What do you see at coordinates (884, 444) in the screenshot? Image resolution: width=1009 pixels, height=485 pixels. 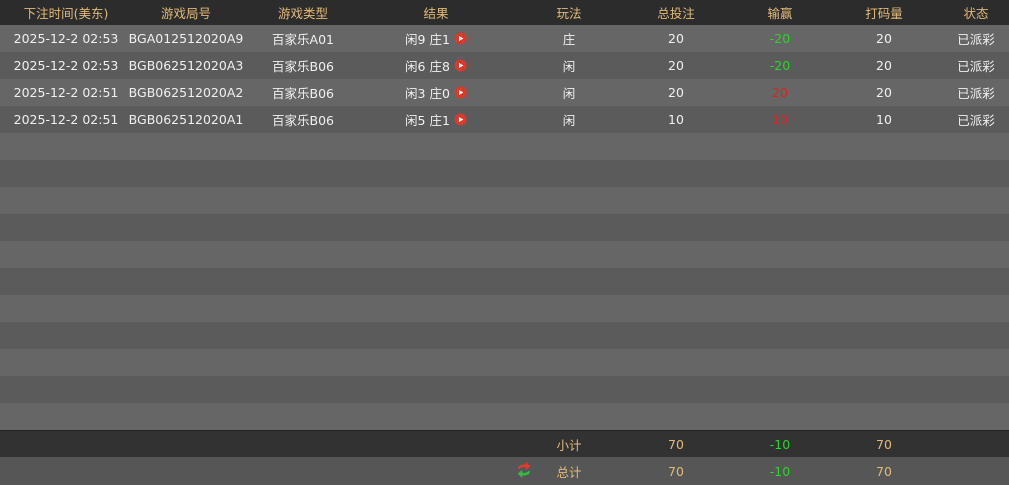 I see `subtotal-turnover: 70` at bounding box center [884, 444].